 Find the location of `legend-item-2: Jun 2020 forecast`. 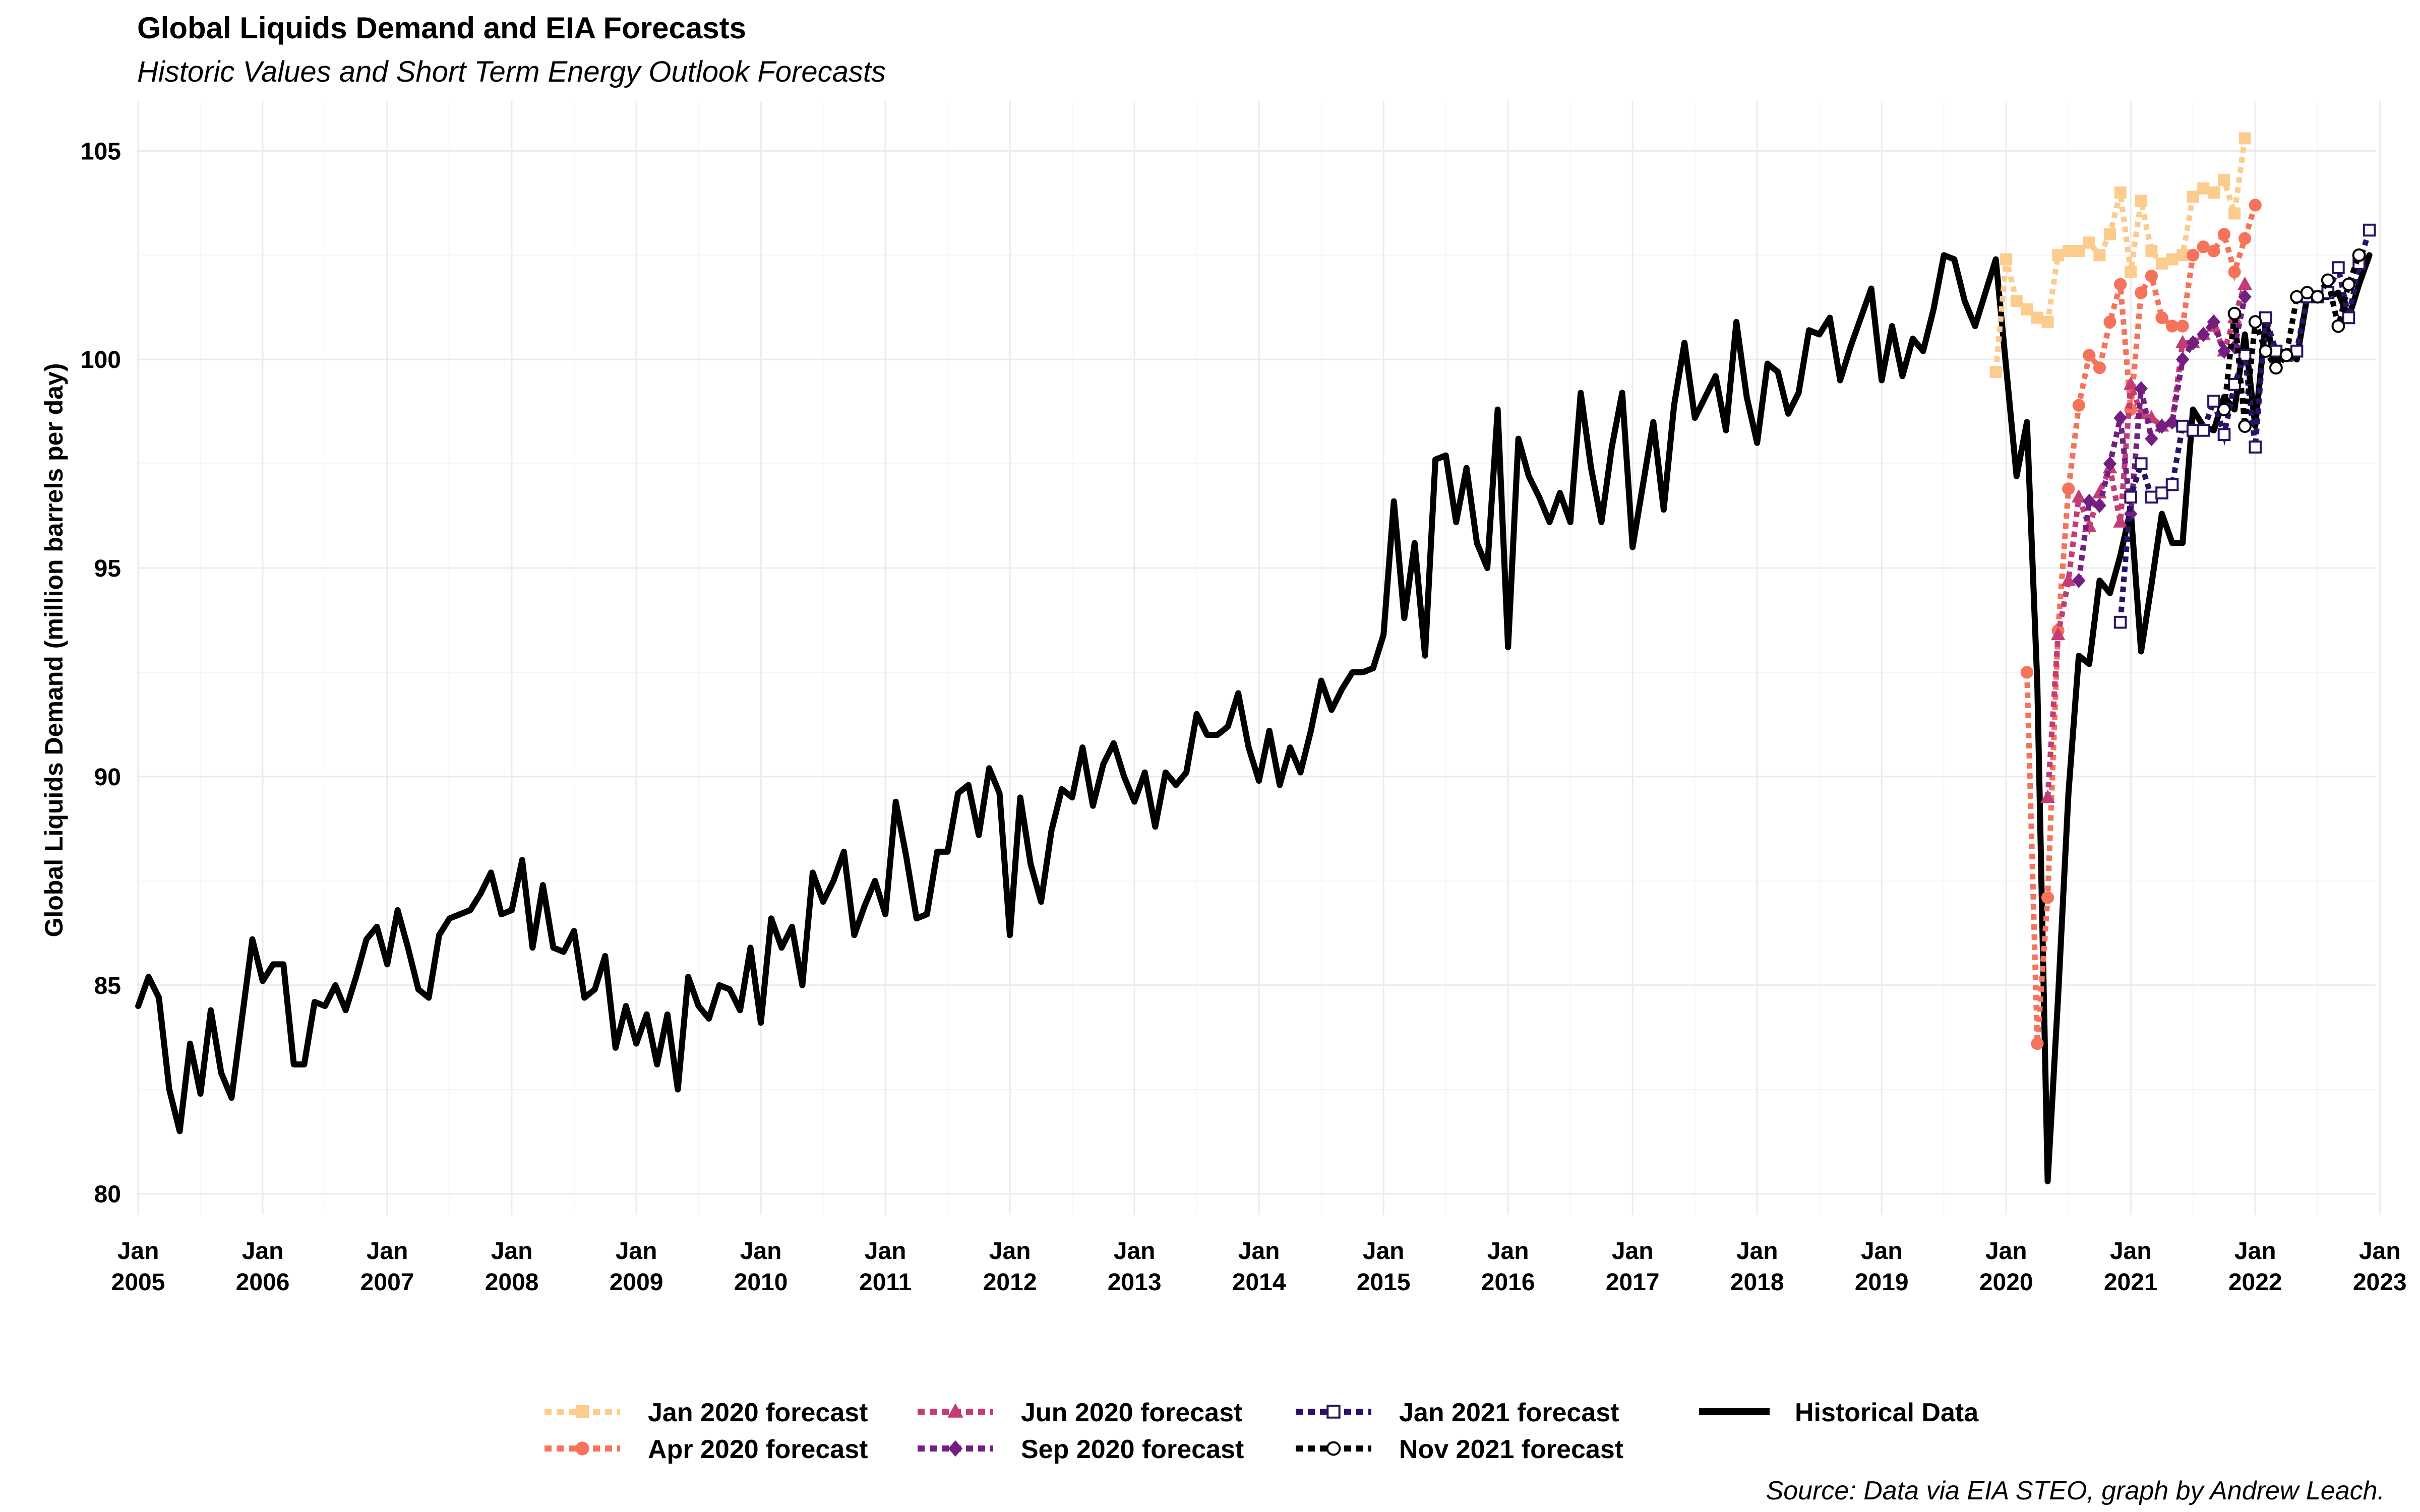

legend-item-2: Jun 2020 forecast is located at coordinates (1080, 1413).